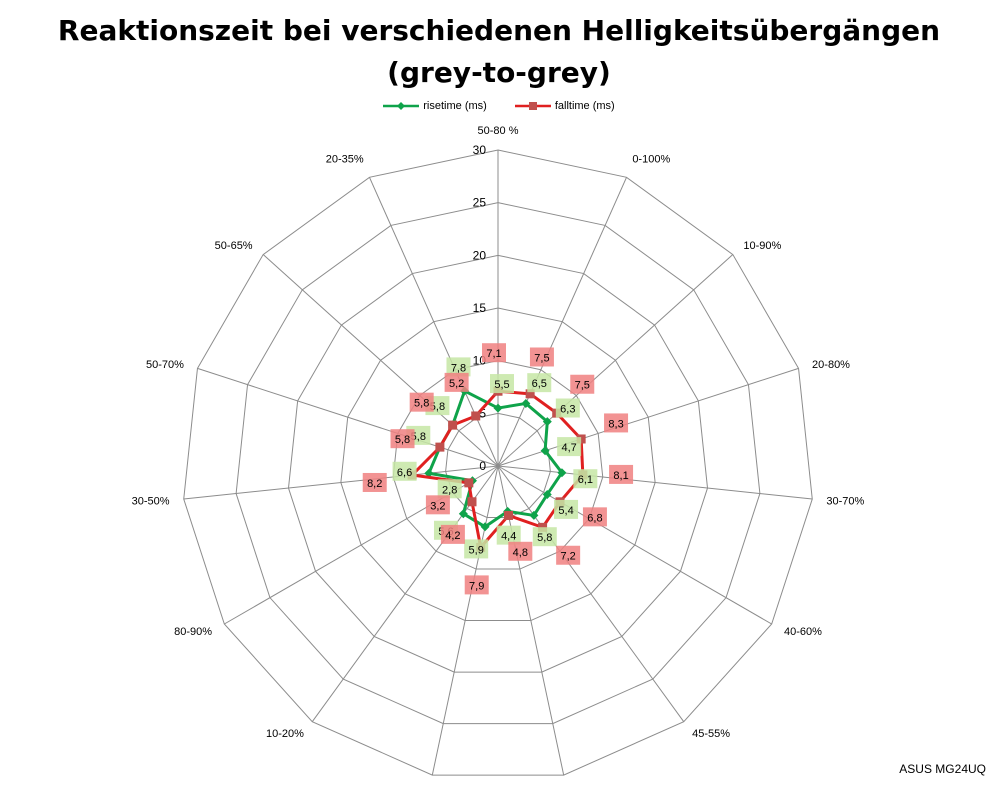  I want to click on category-label: 30-70%, so click(845, 502).